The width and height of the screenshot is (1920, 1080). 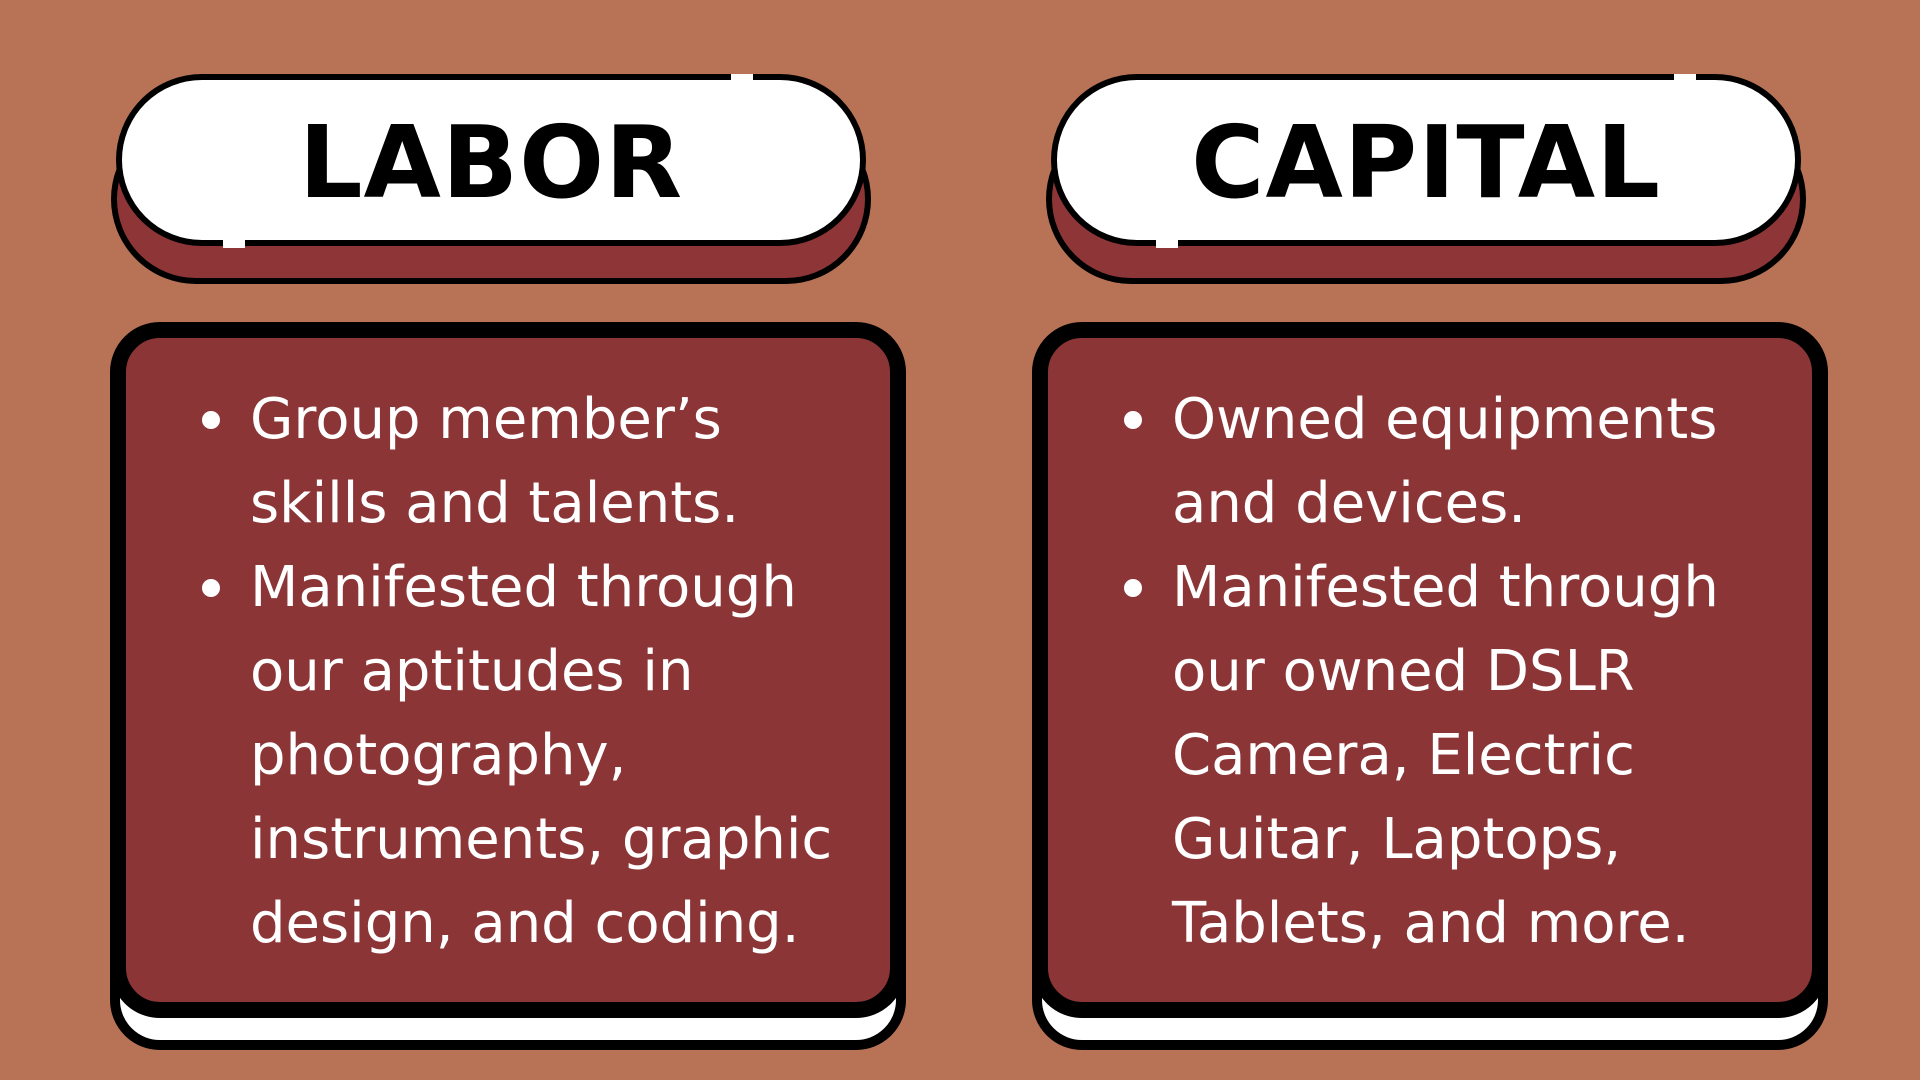 I want to click on capital-item-text: Owned equipments and devices., so click(x=1445, y=461).